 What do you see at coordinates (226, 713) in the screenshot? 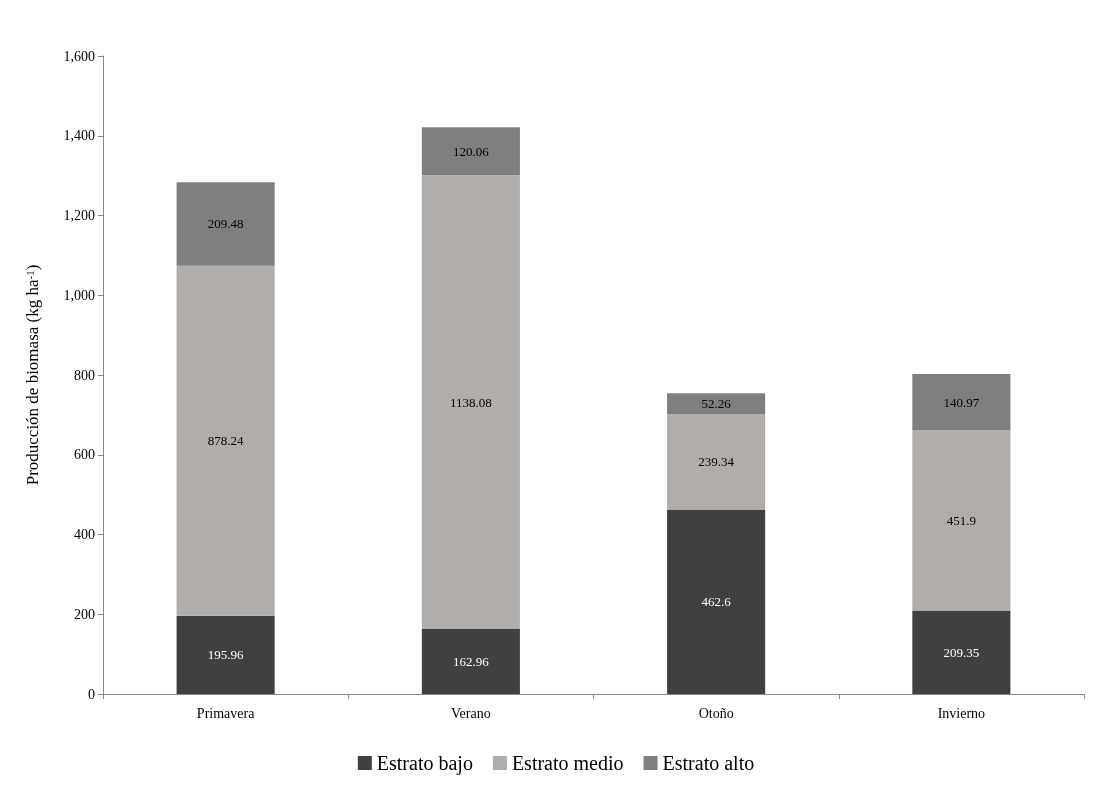
I see `x-tick-label: Primavera` at bounding box center [226, 713].